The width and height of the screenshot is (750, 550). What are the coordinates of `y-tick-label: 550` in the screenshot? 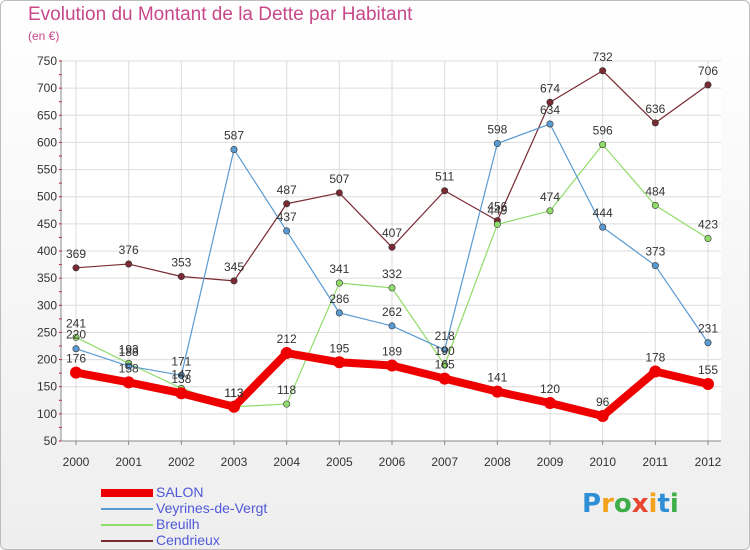 It's located at (47, 170).